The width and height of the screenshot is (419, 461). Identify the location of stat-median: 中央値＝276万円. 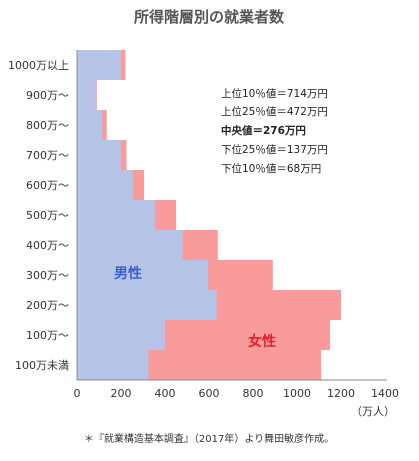
(263, 130).